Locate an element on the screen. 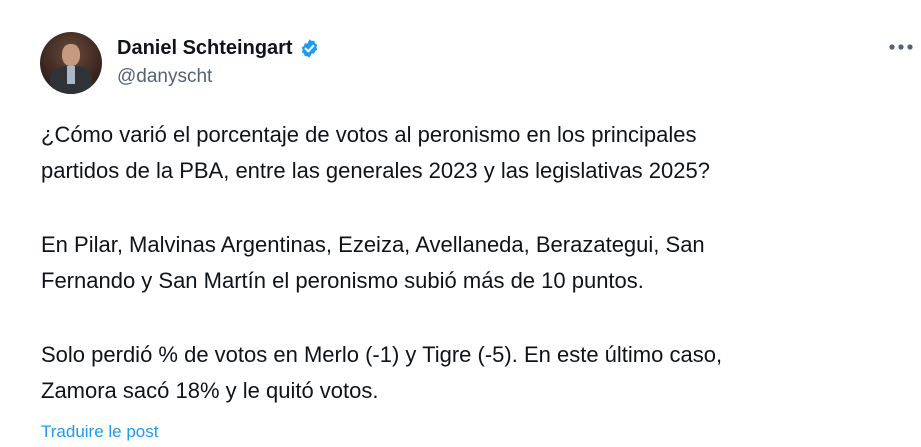  verified-badge-icon is located at coordinates (309, 48).